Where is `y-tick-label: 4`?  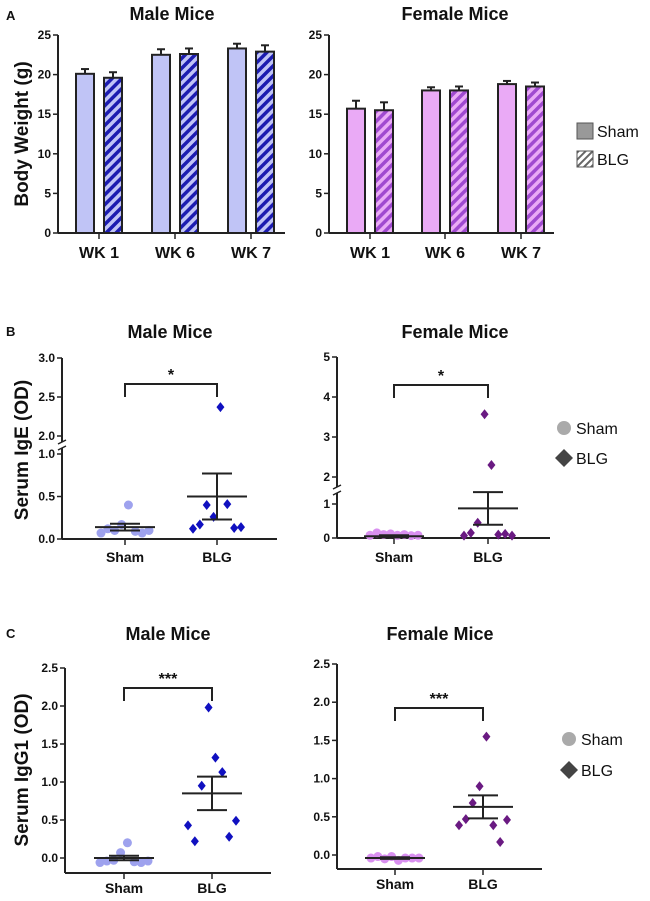 y-tick-label: 4 is located at coordinates (326, 397).